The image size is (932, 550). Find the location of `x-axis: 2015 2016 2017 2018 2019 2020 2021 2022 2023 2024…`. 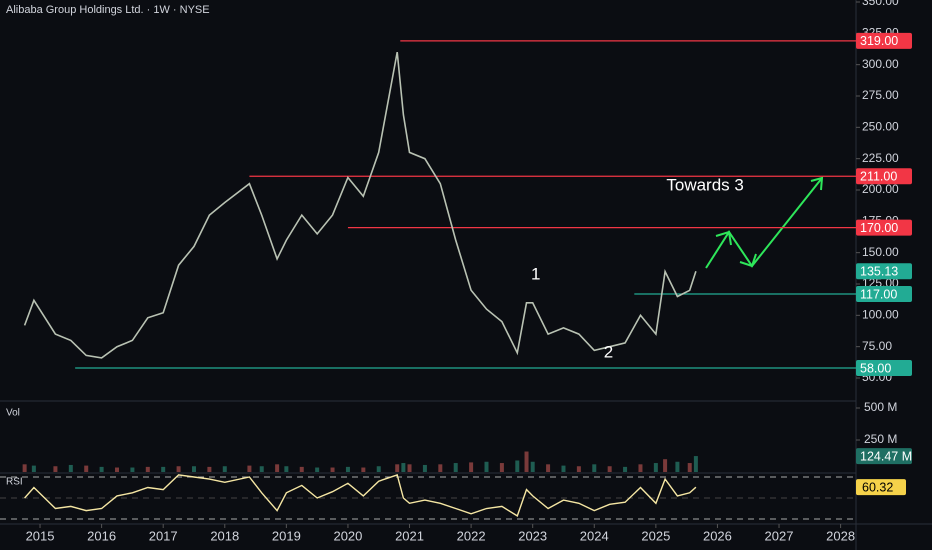

x-axis: 2015 2016 2017 2018 2019 2020 2021 2022 2023 2024… is located at coordinates (440, 533).